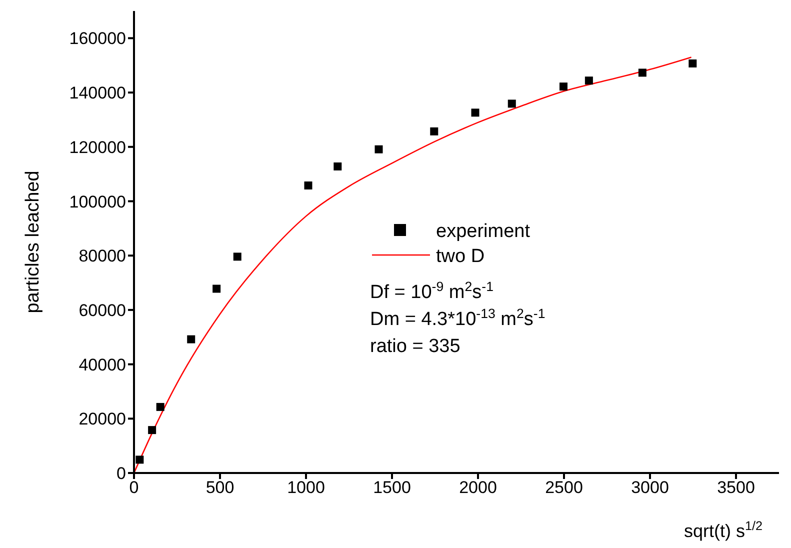 This screenshot has height=548, width=791. Describe the element at coordinates (33, 242) in the screenshot. I see `y-axis-title: particles leached` at that location.